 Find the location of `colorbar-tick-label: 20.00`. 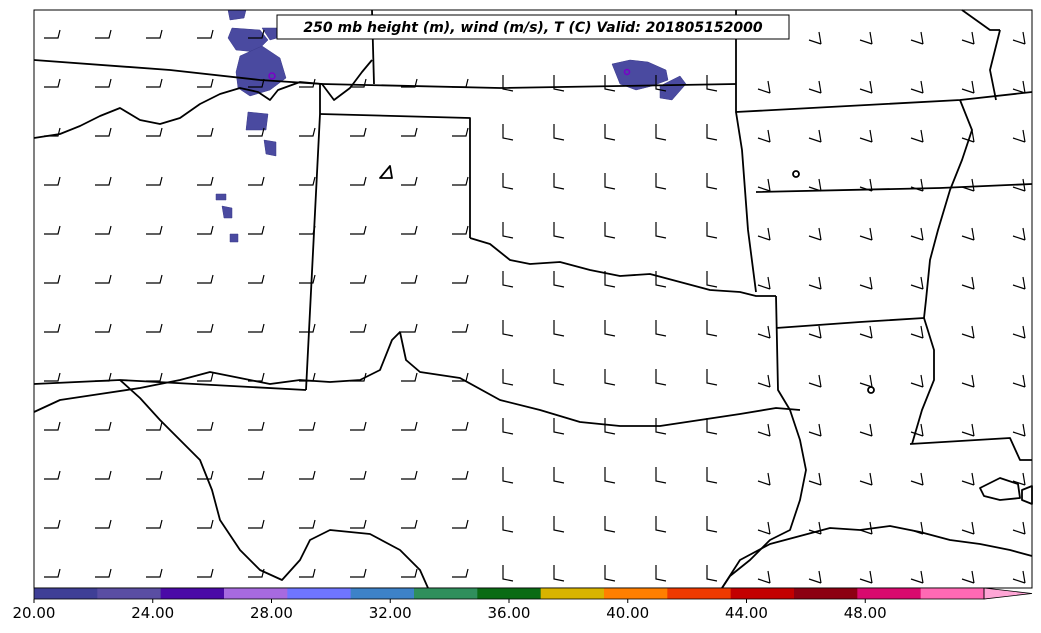

colorbar-tick-label: 20.00 is located at coordinates (34, 613).